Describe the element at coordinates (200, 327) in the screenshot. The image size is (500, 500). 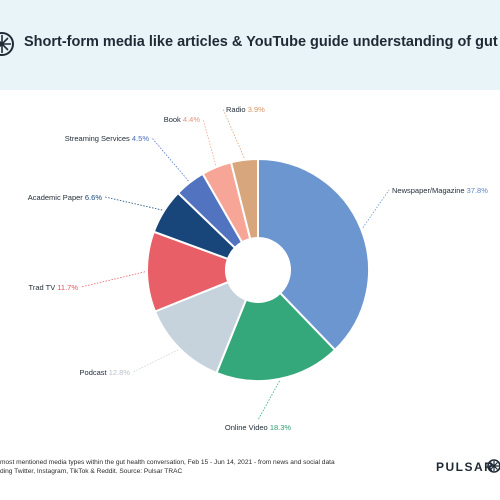
I see `slice-podcast` at that location.